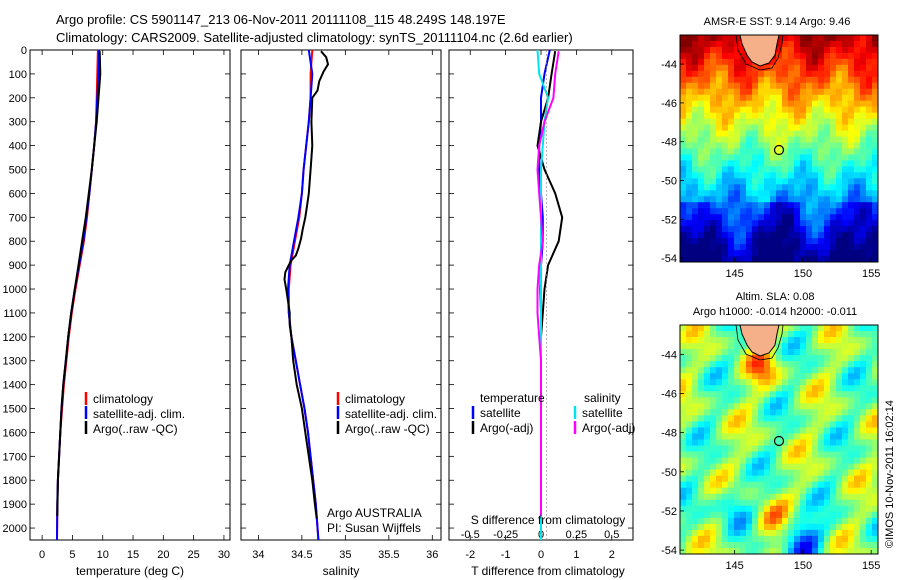 The height and width of the screenshot is (580, 900). What do you see at coordinates (602, 398) in the screenshot?
I see `legend-title-salinity: salinity` at bounding box center [602, 398].